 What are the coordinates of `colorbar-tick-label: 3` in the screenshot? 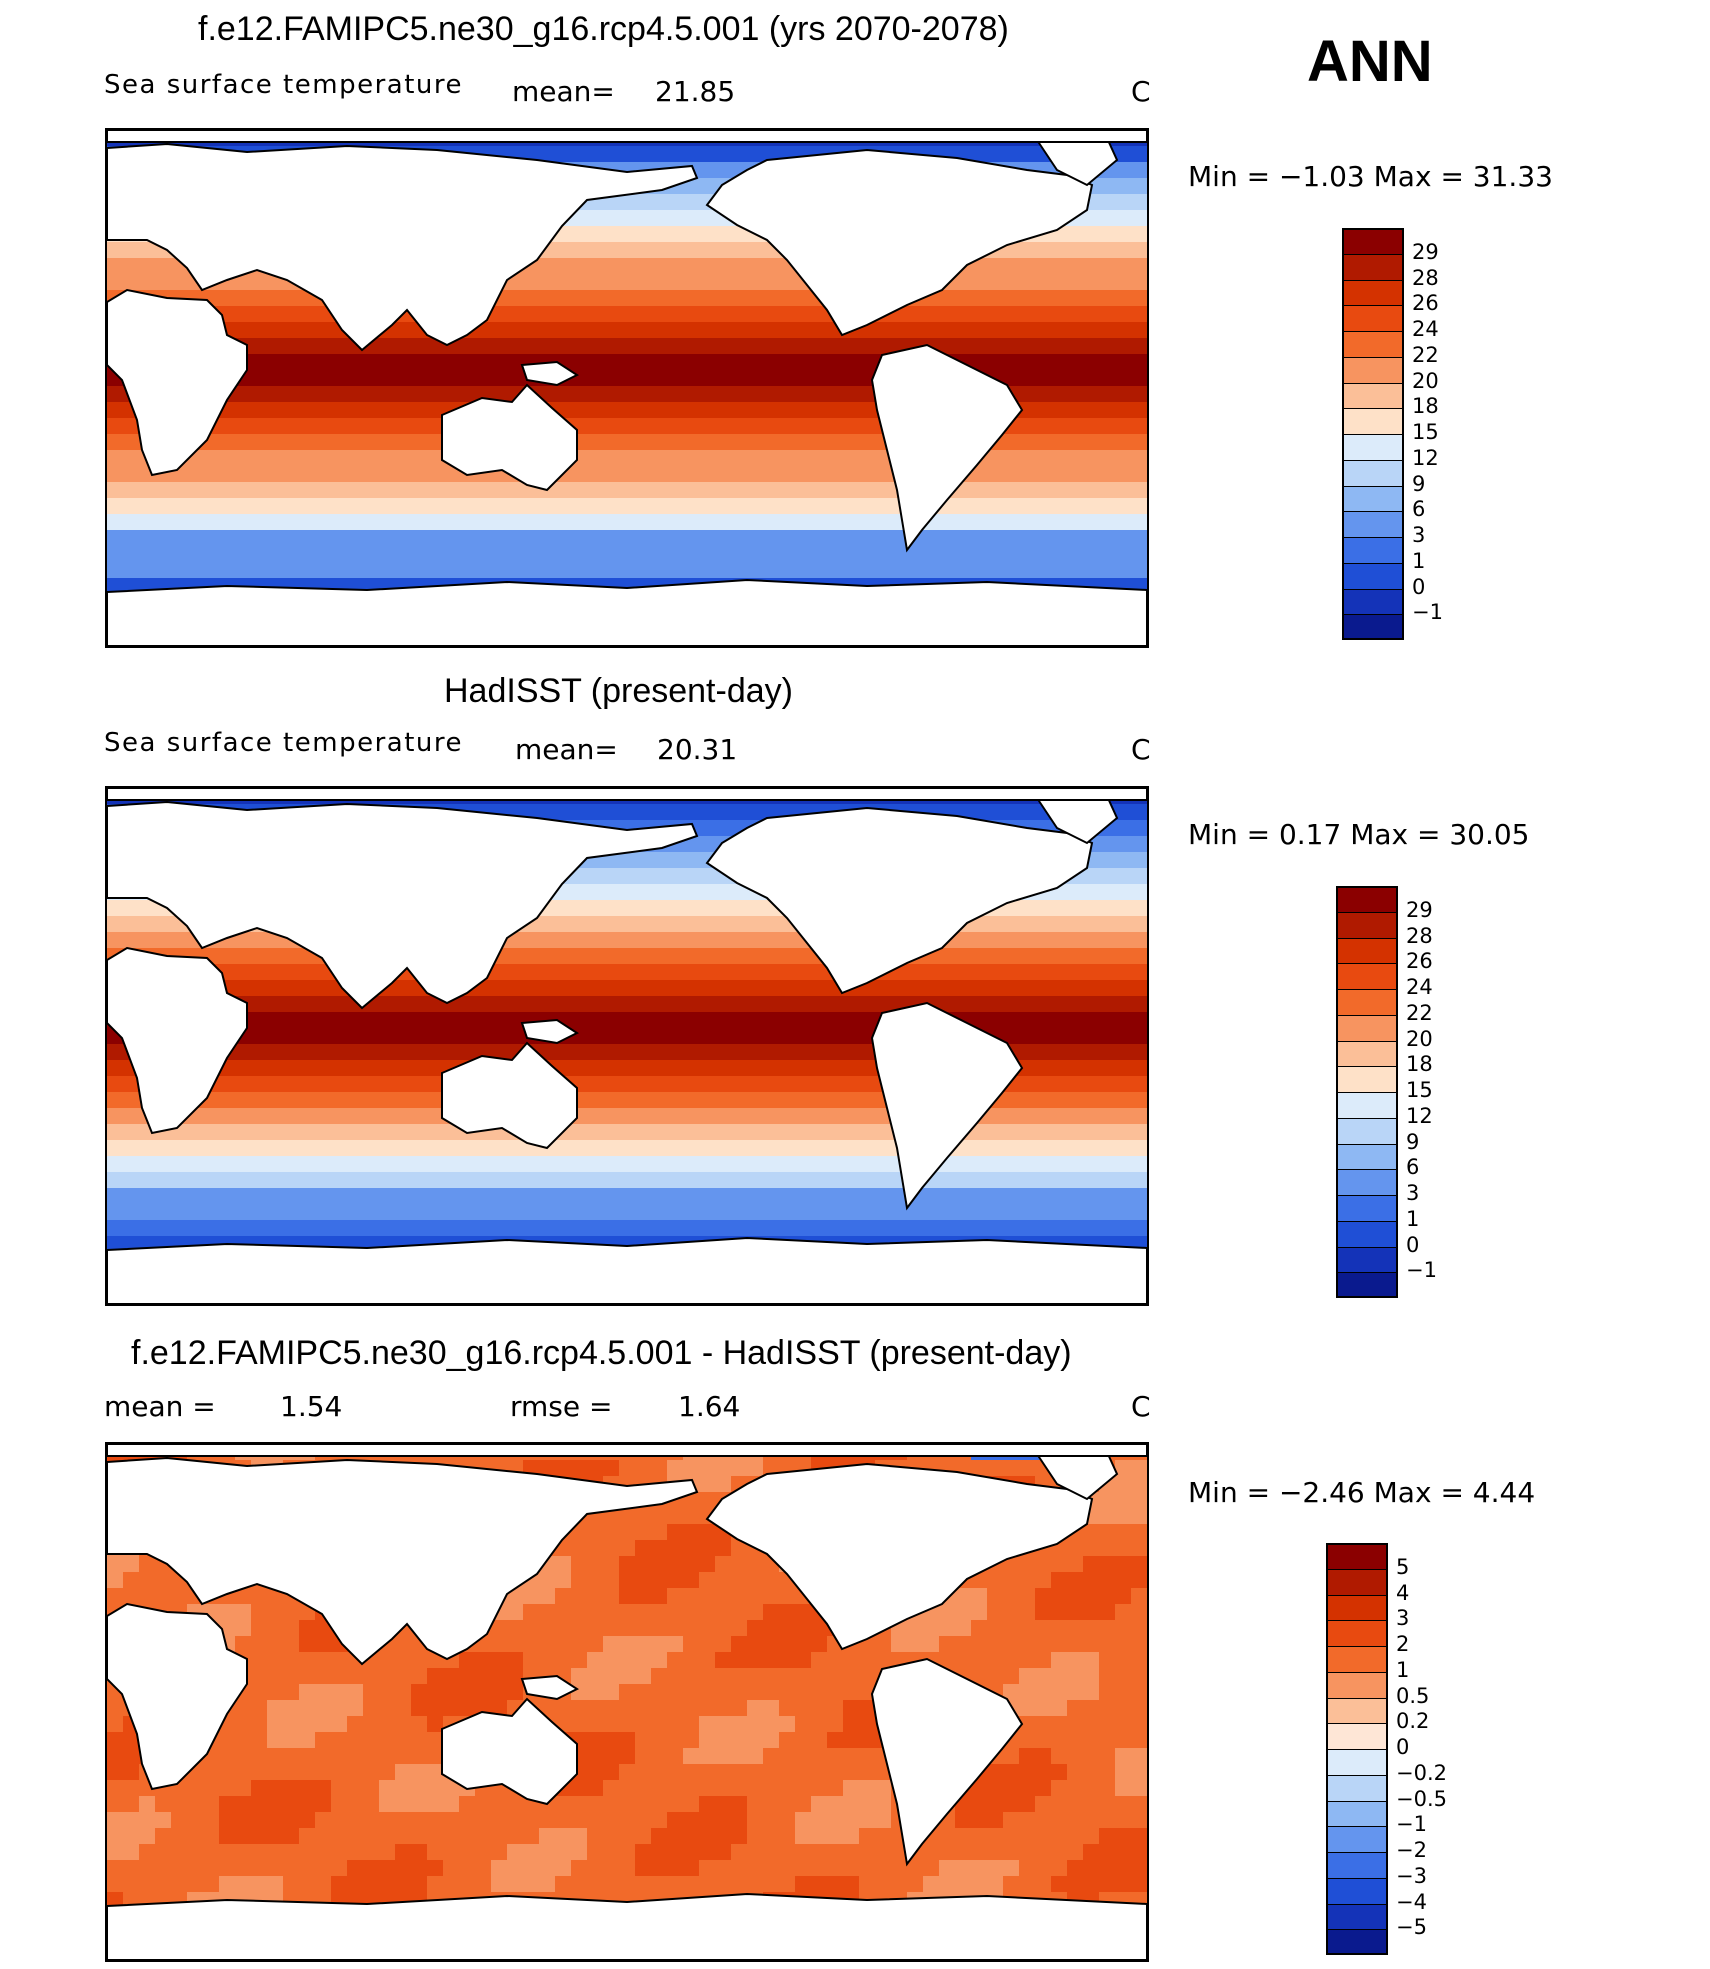 It's located at (1419, 535).